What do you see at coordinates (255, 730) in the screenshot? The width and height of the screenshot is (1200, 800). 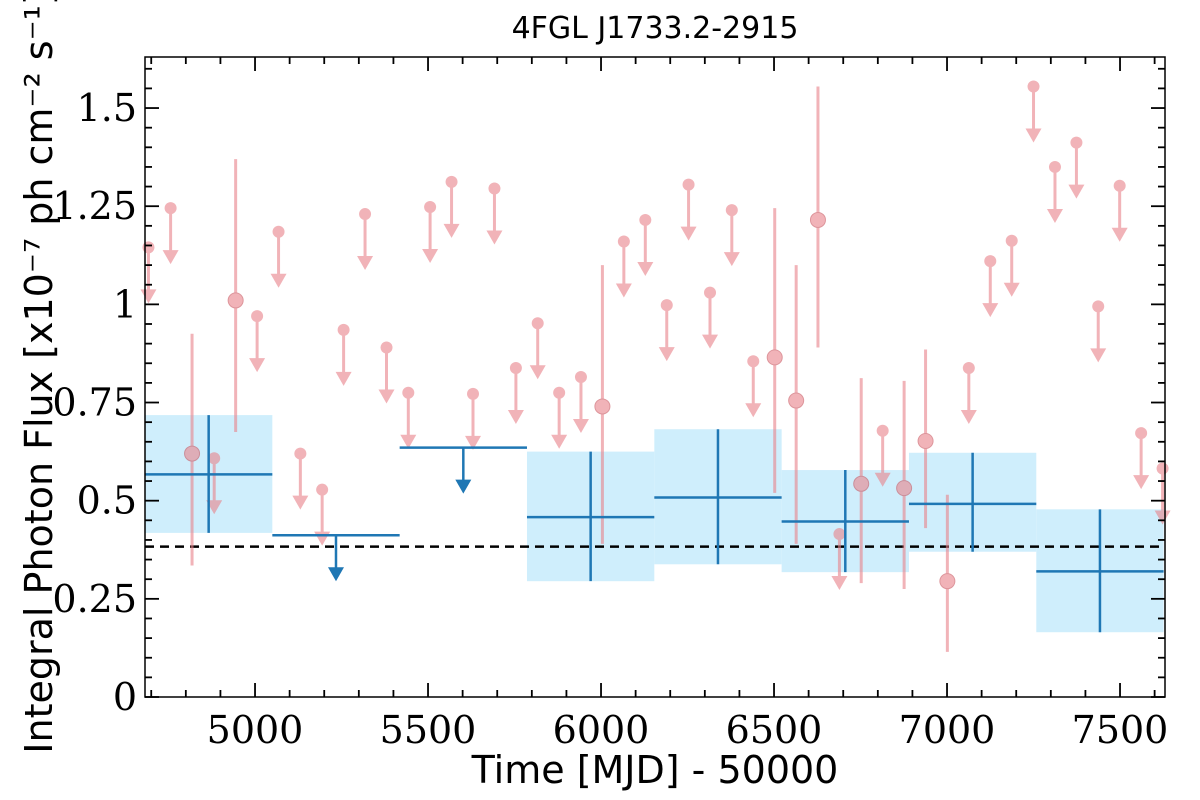 I see `x-tick-label: 5000` at bounding box center [255, 730].